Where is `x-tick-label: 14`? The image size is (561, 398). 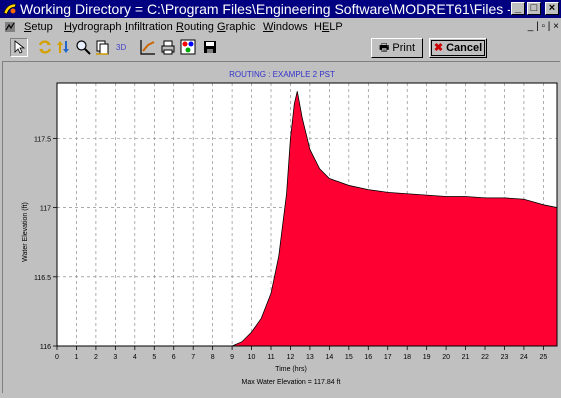 x-tick-label: 14 is located at coordinates (329, 357).